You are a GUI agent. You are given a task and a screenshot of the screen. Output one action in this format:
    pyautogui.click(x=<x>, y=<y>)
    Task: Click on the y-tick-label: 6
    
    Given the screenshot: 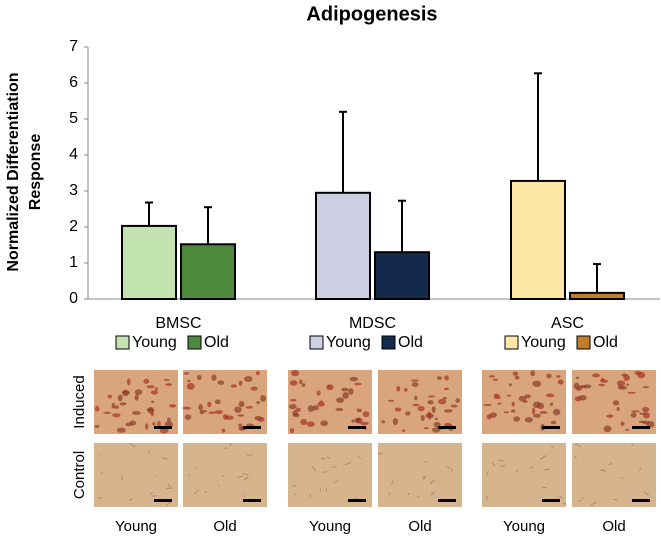 What is the action you would take?
    pyautogui.click(x=73, y=82)
    